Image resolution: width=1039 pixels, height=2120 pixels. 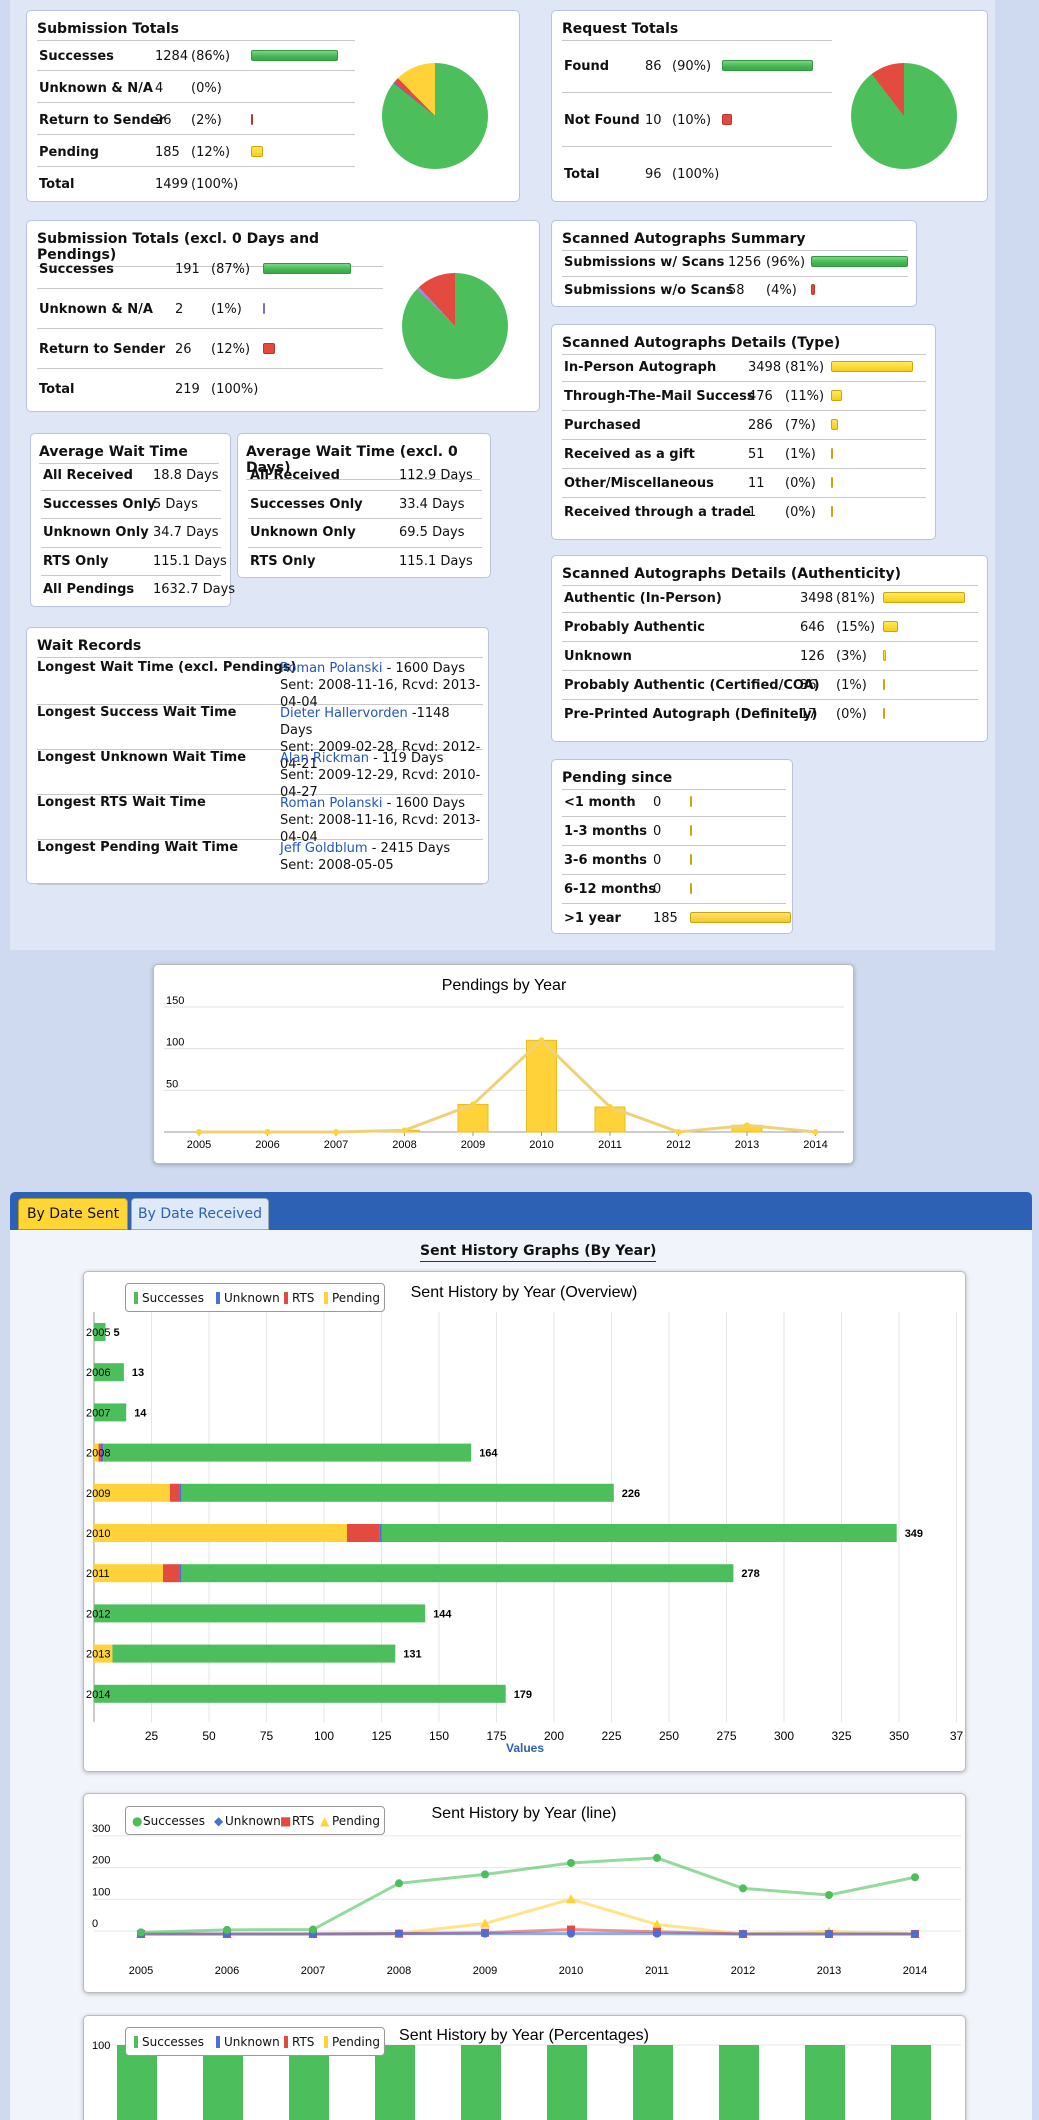 I want to click on y-tick-label: 100, so click(x=101, y=2046).